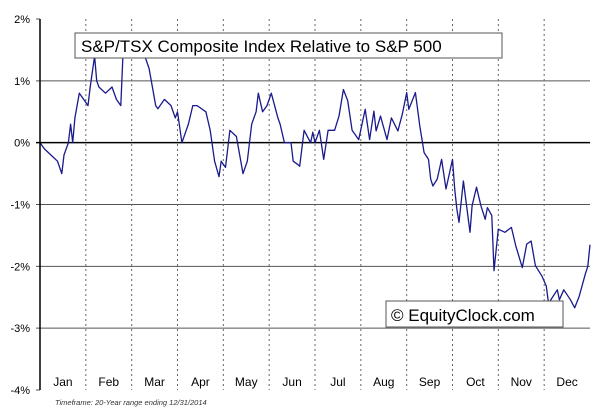  Describe the element at coordinates (20, 391) in the screenshot. I see `y-tick-label: -4%` at that location.